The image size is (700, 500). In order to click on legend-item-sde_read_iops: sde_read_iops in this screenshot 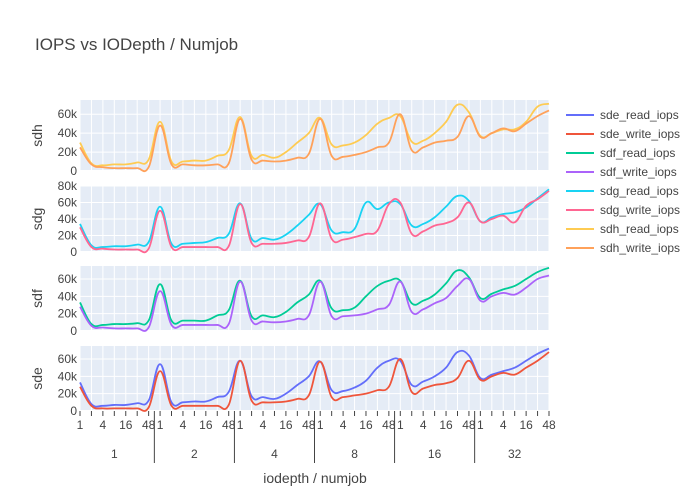, I will do `click(622, 115)`.